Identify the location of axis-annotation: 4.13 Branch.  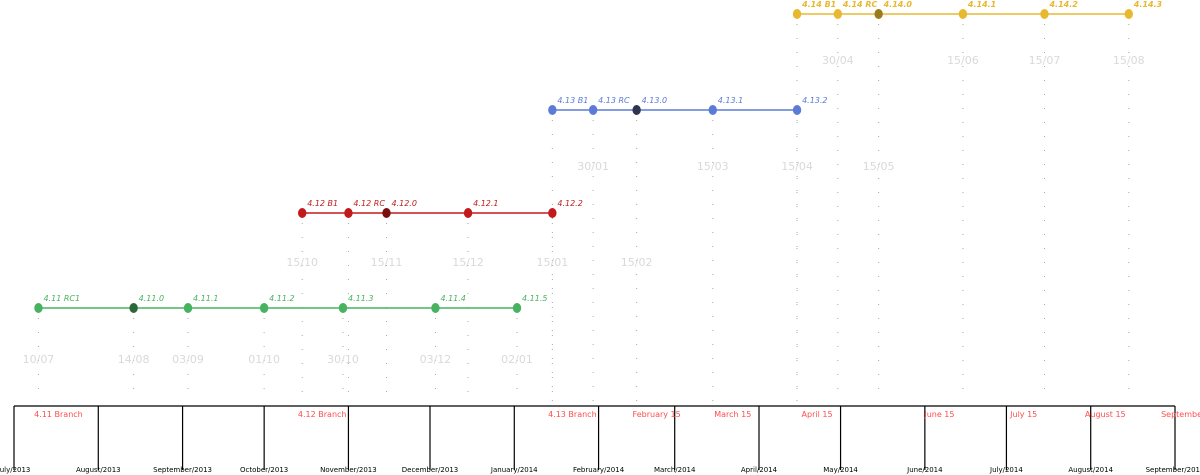
(572, 414).